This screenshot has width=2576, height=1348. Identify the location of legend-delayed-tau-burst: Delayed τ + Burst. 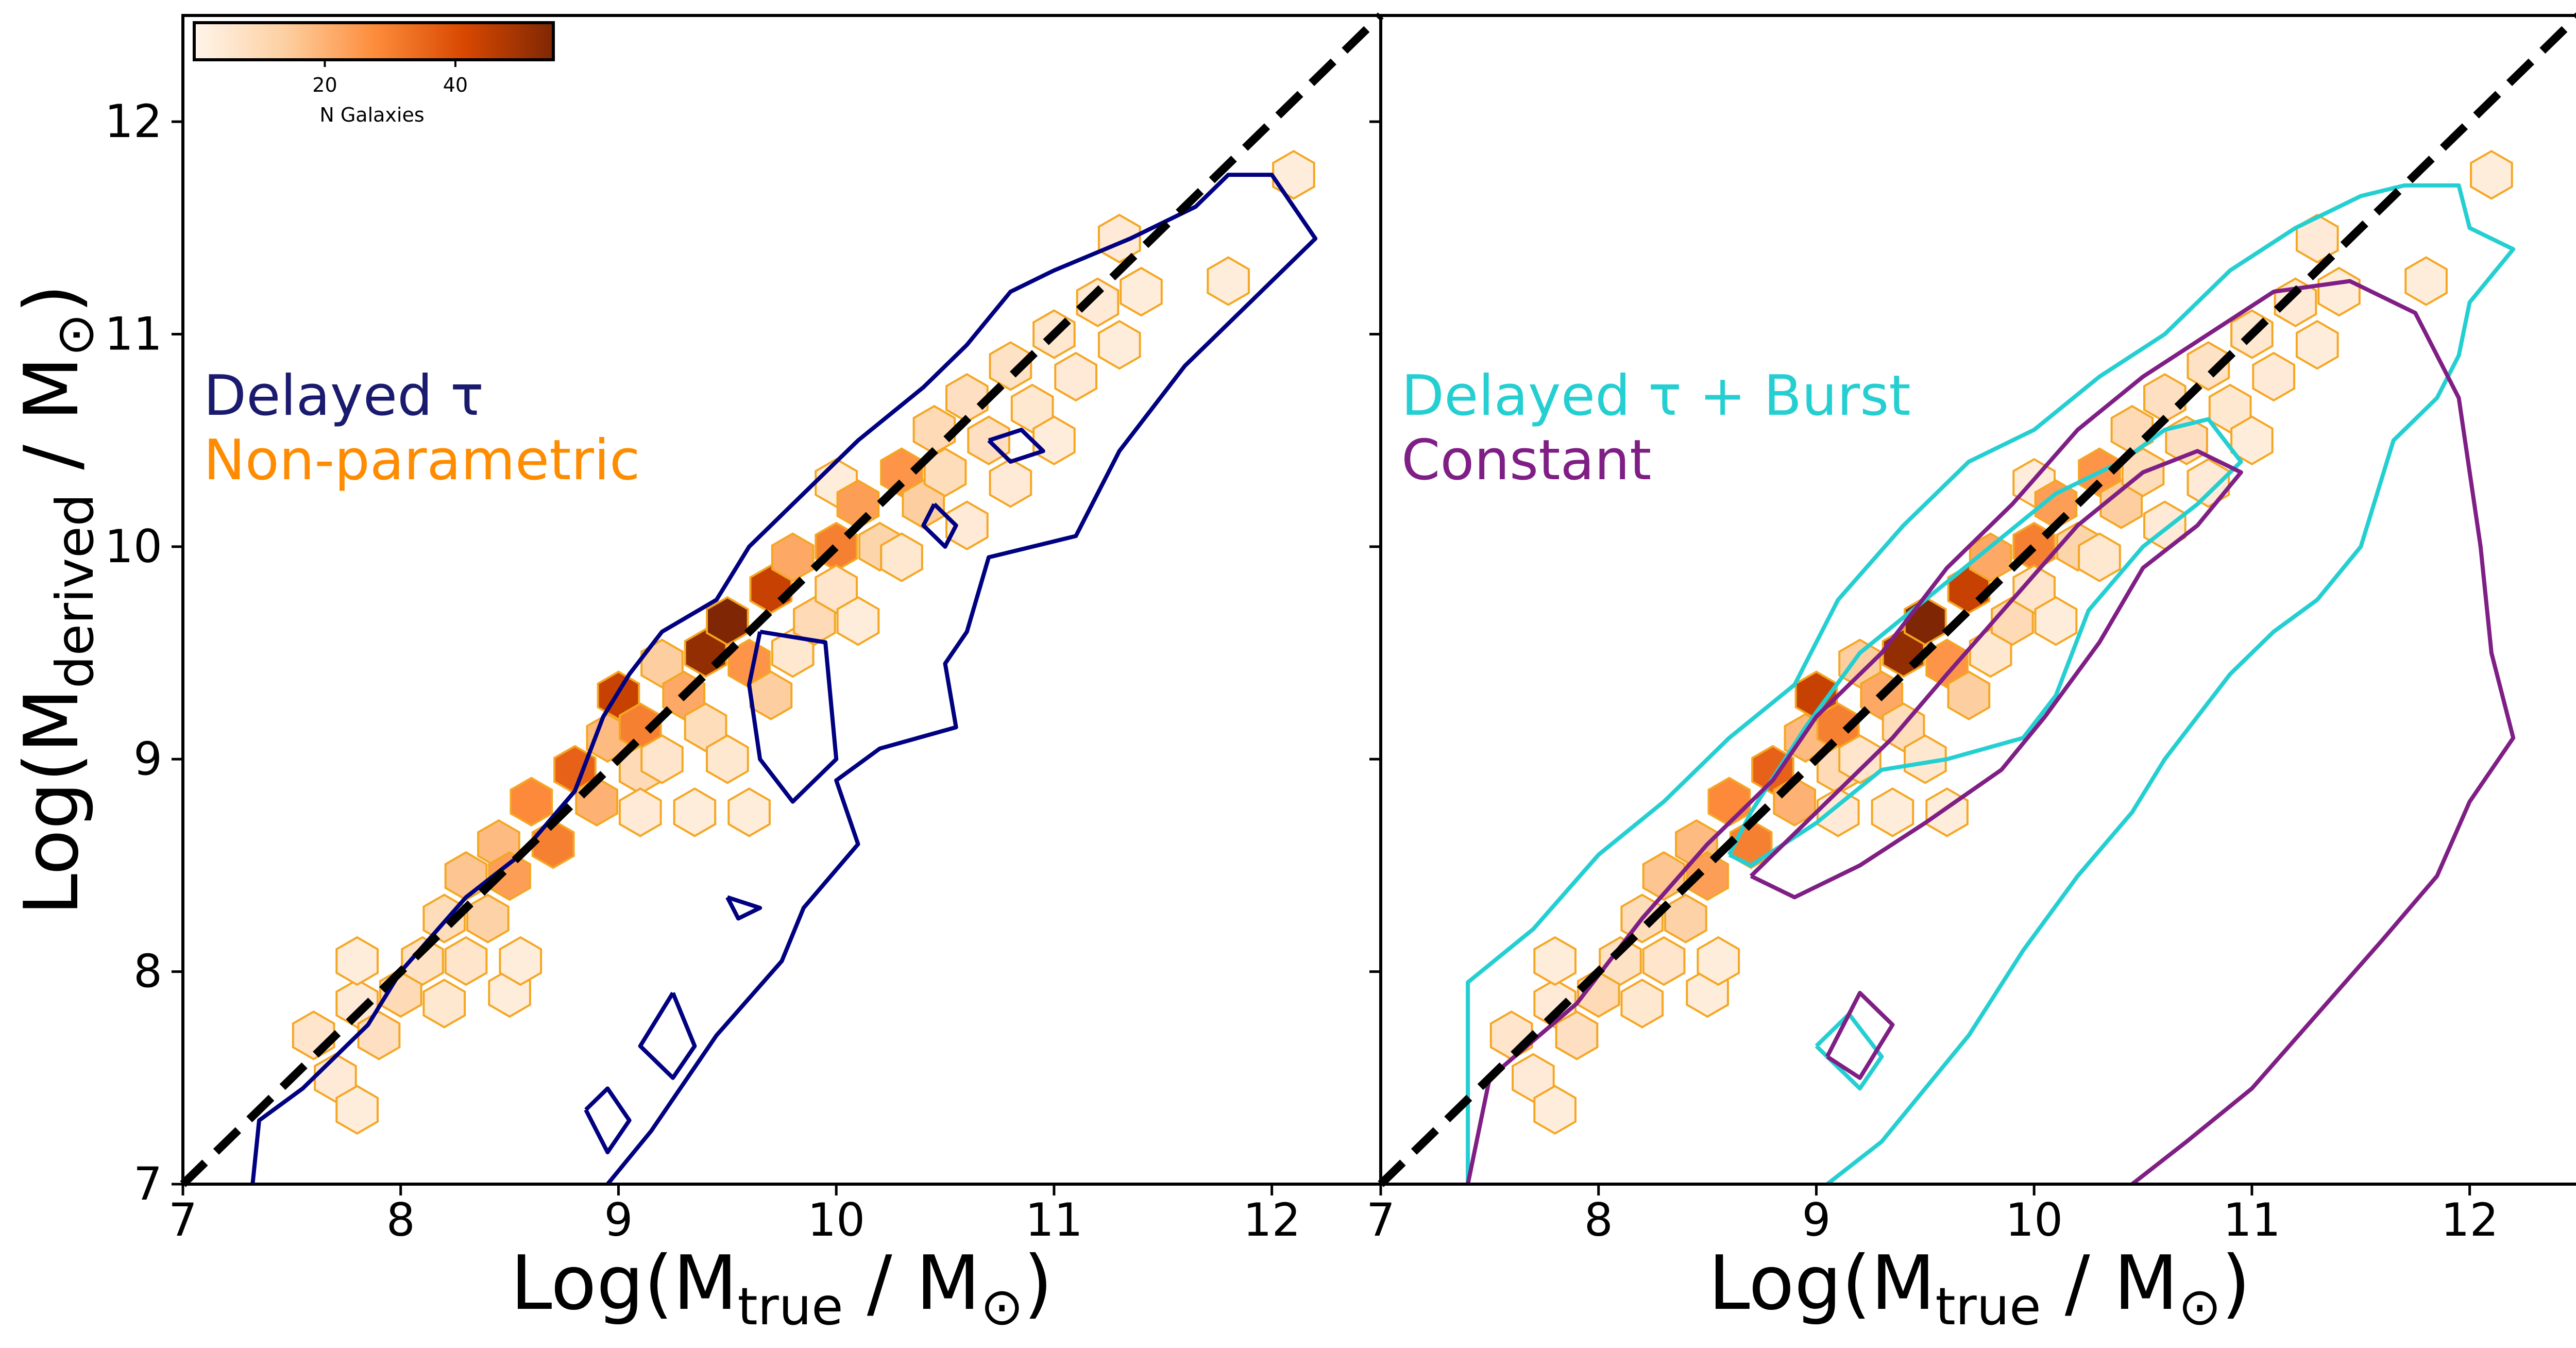
(1656, 396).